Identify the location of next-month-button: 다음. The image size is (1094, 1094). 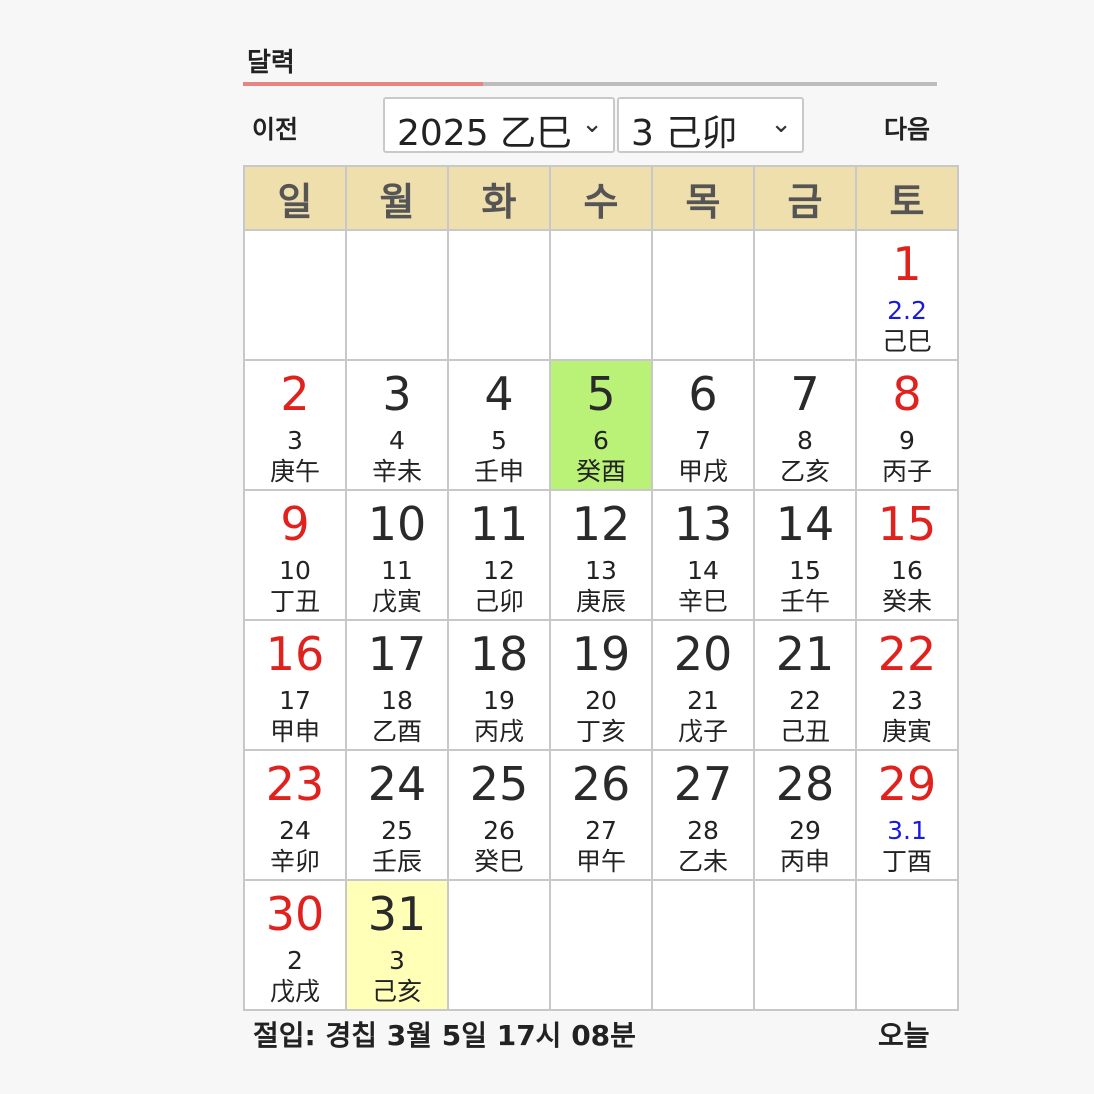
(907, 129).